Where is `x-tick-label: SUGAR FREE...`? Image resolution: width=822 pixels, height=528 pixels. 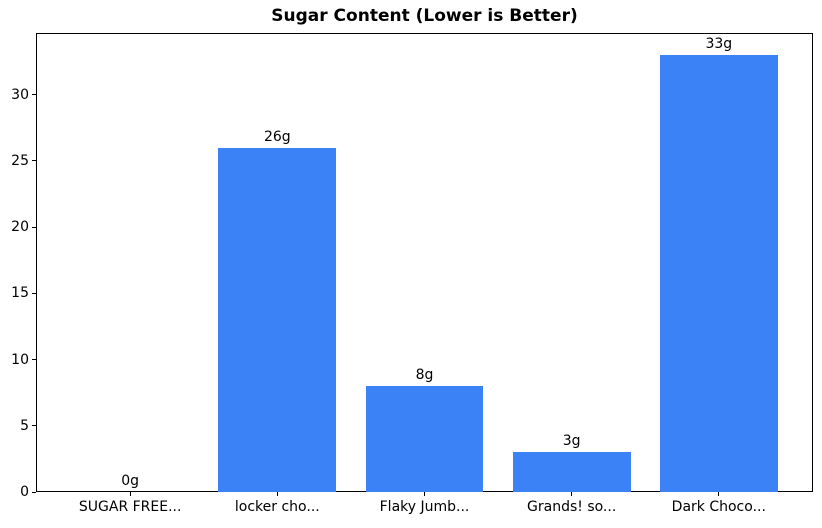 x-tick-label: SUGAR FREE... is located at coordinates (130, 507).